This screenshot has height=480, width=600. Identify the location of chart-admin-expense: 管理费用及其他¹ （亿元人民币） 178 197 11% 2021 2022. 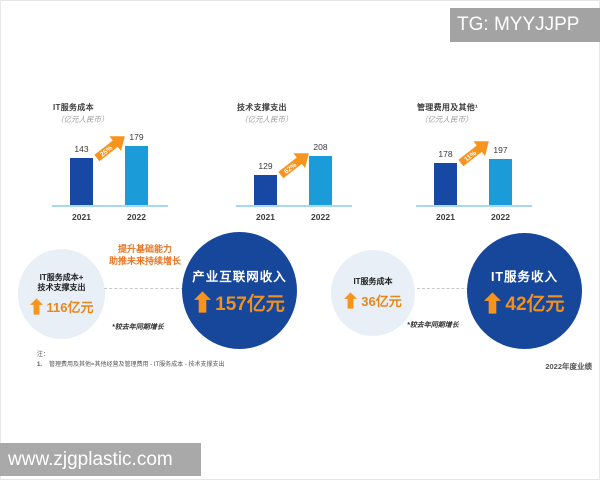
(476, 163).